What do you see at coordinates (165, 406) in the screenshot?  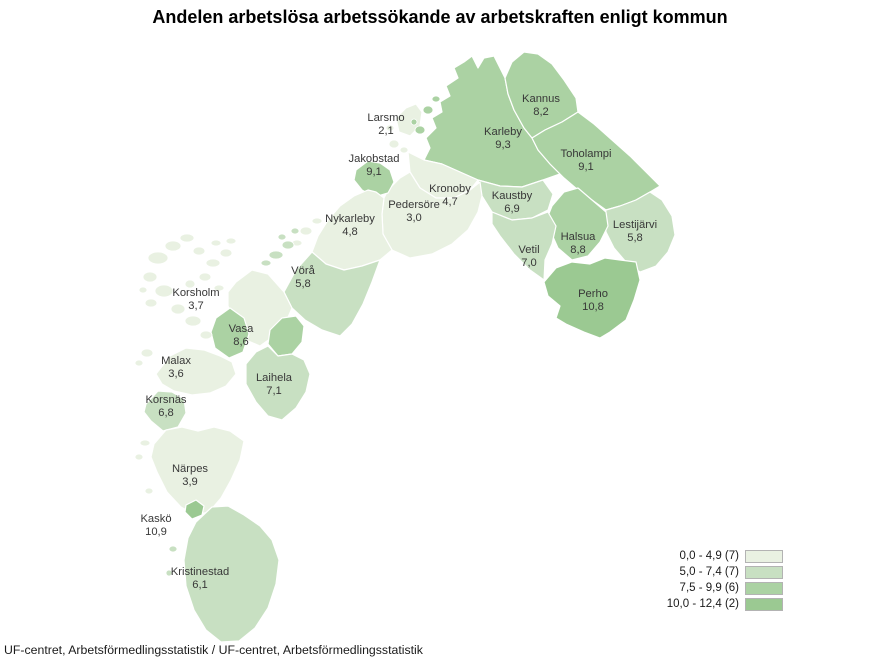 I see `municipality-label-korsnas: Korsnäs 6,8` at bounding box center [165, 406].